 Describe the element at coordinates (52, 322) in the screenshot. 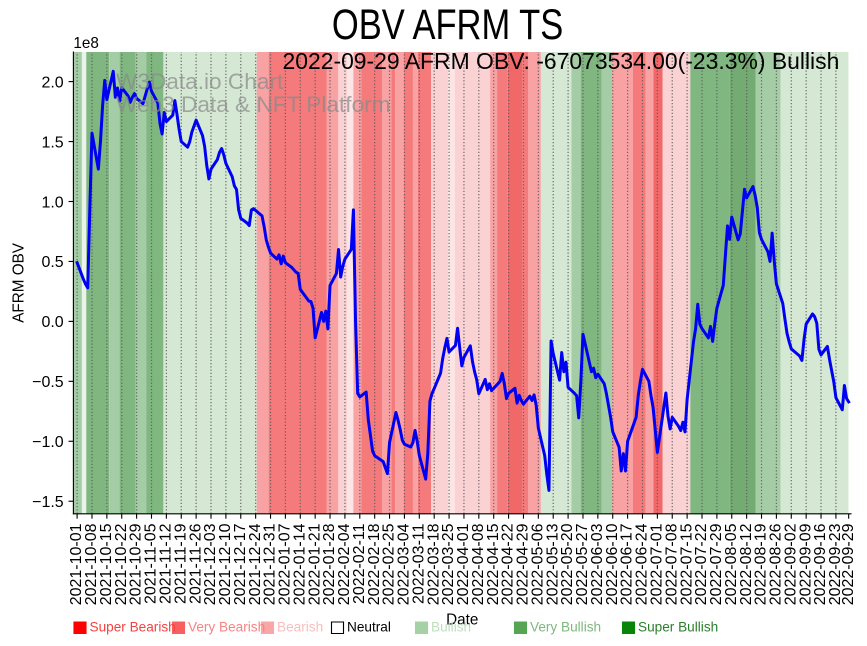

I see `svg-text: 0.0` at that location.